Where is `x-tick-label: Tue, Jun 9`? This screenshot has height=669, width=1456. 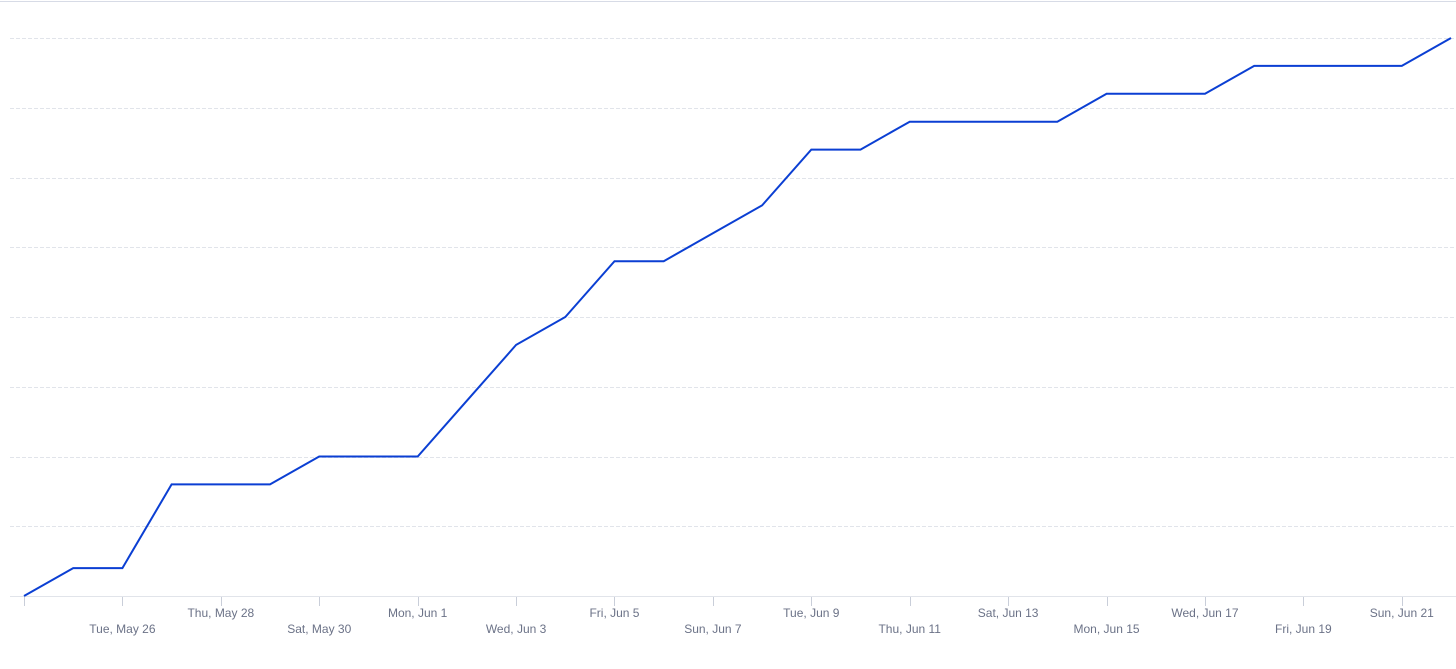
x-tick-label: Tue, Jun 9 is located at coordinates (811, 613).